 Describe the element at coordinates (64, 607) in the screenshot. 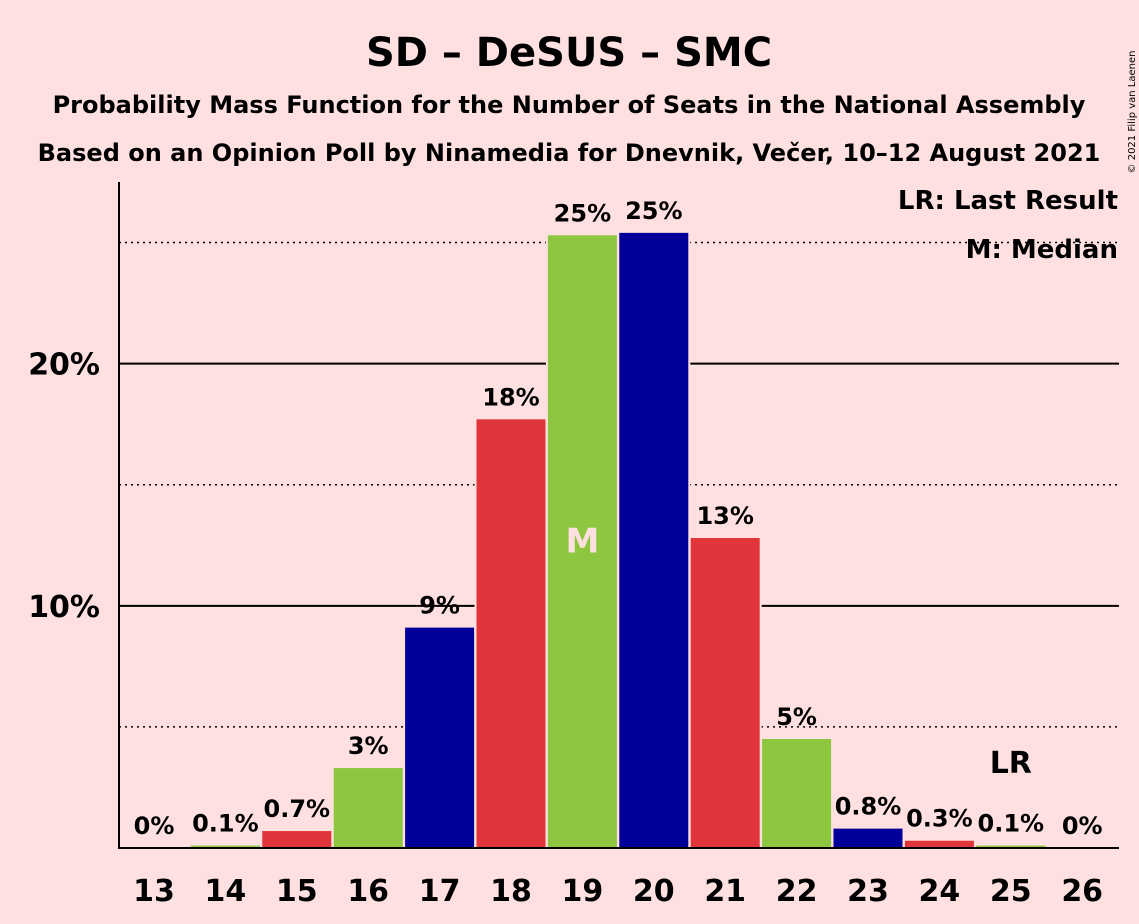

I see `y-tick-label: 10%` at that location.